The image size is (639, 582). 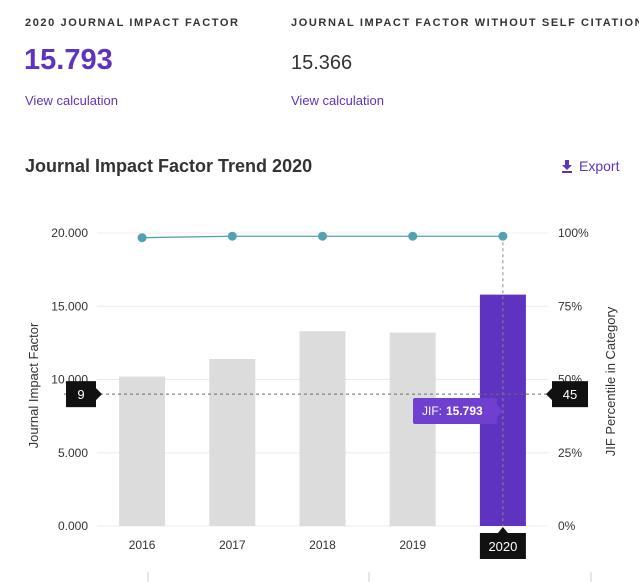 I want to click on x-tick-label: 2020, so click(x=502, y=546).